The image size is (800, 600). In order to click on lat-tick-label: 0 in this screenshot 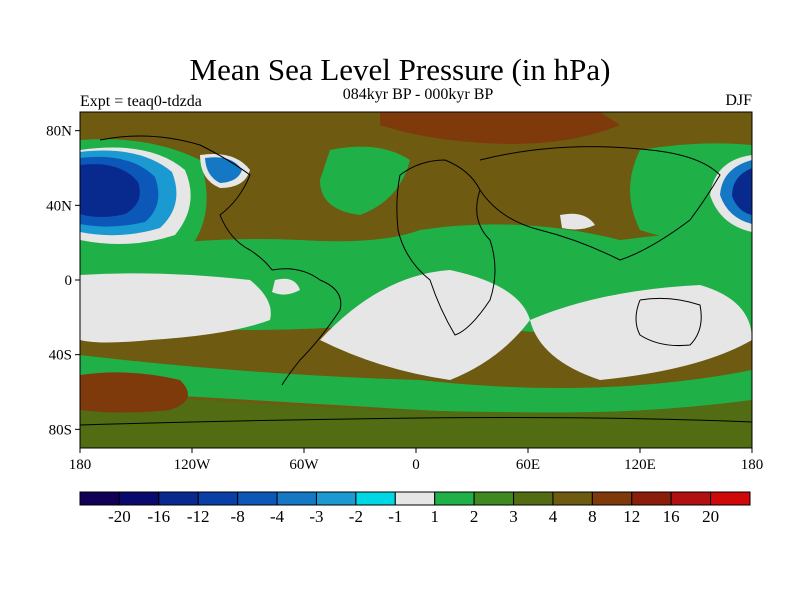, I will do `click(69, 281)`.